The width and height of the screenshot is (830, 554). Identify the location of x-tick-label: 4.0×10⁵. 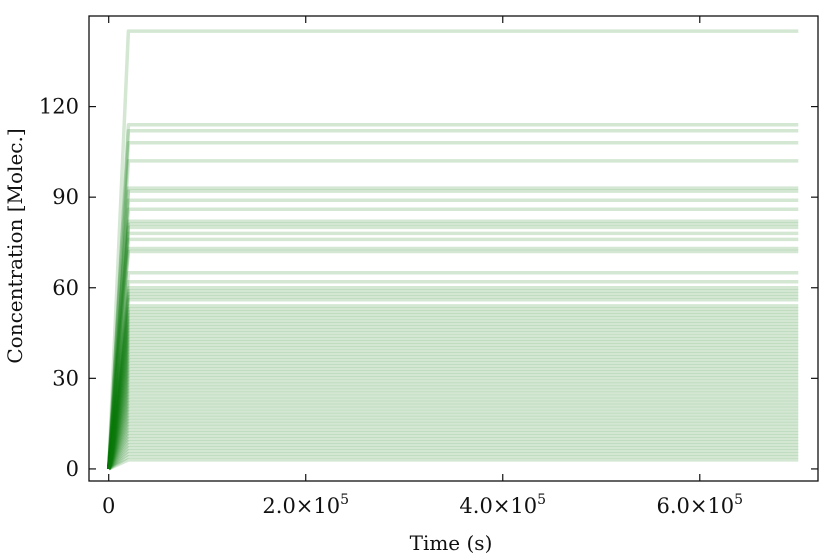
(502, 505).